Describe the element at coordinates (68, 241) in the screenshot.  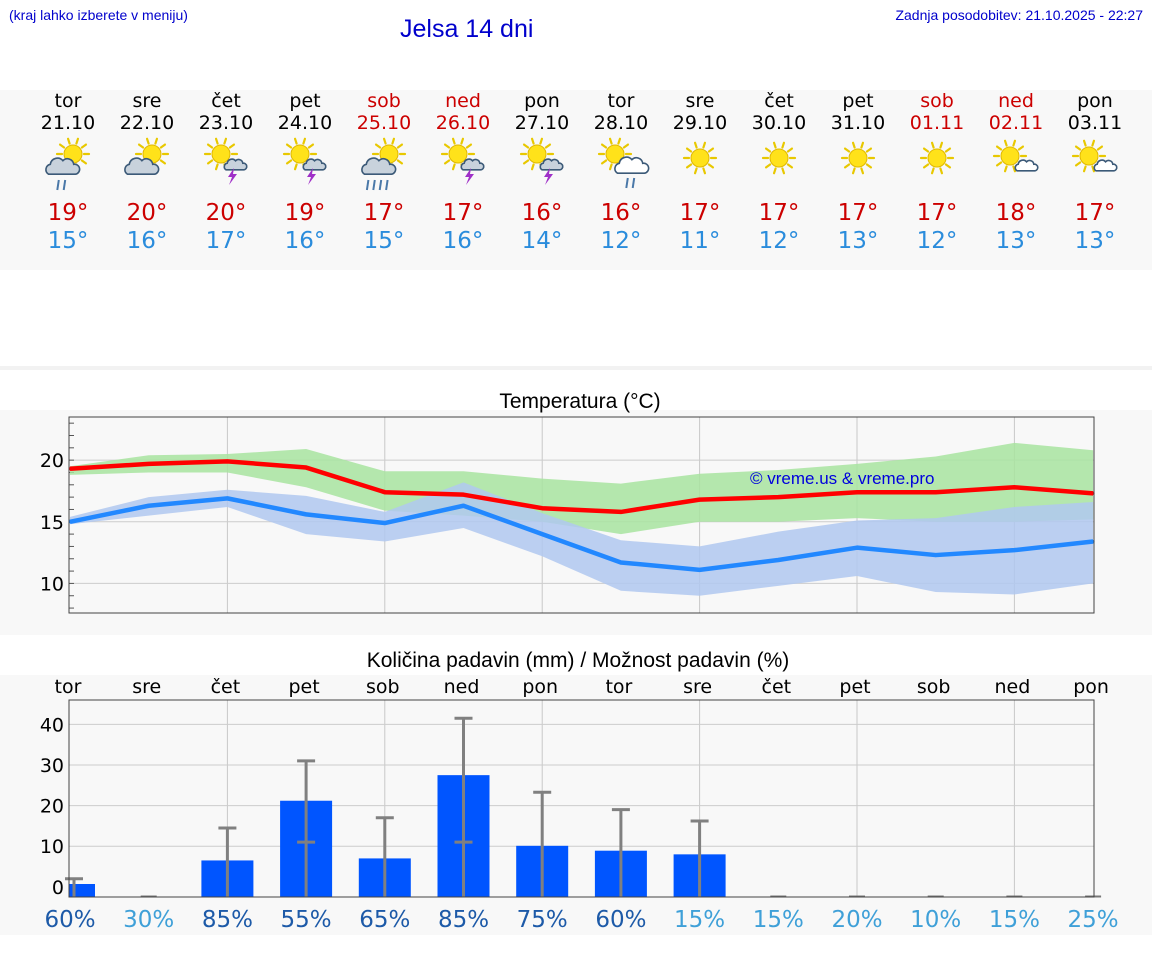
I see `min-temperature: 15°` at that location.